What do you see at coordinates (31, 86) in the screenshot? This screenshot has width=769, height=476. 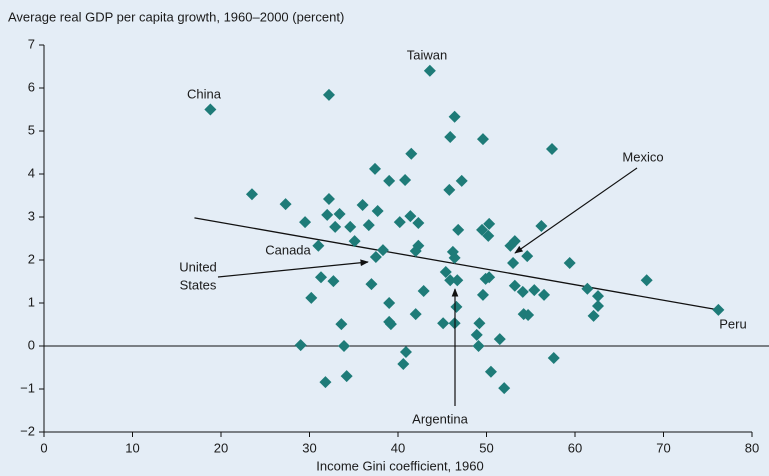 I see `y-tick-label: 6` at bounding box center [31, 86].